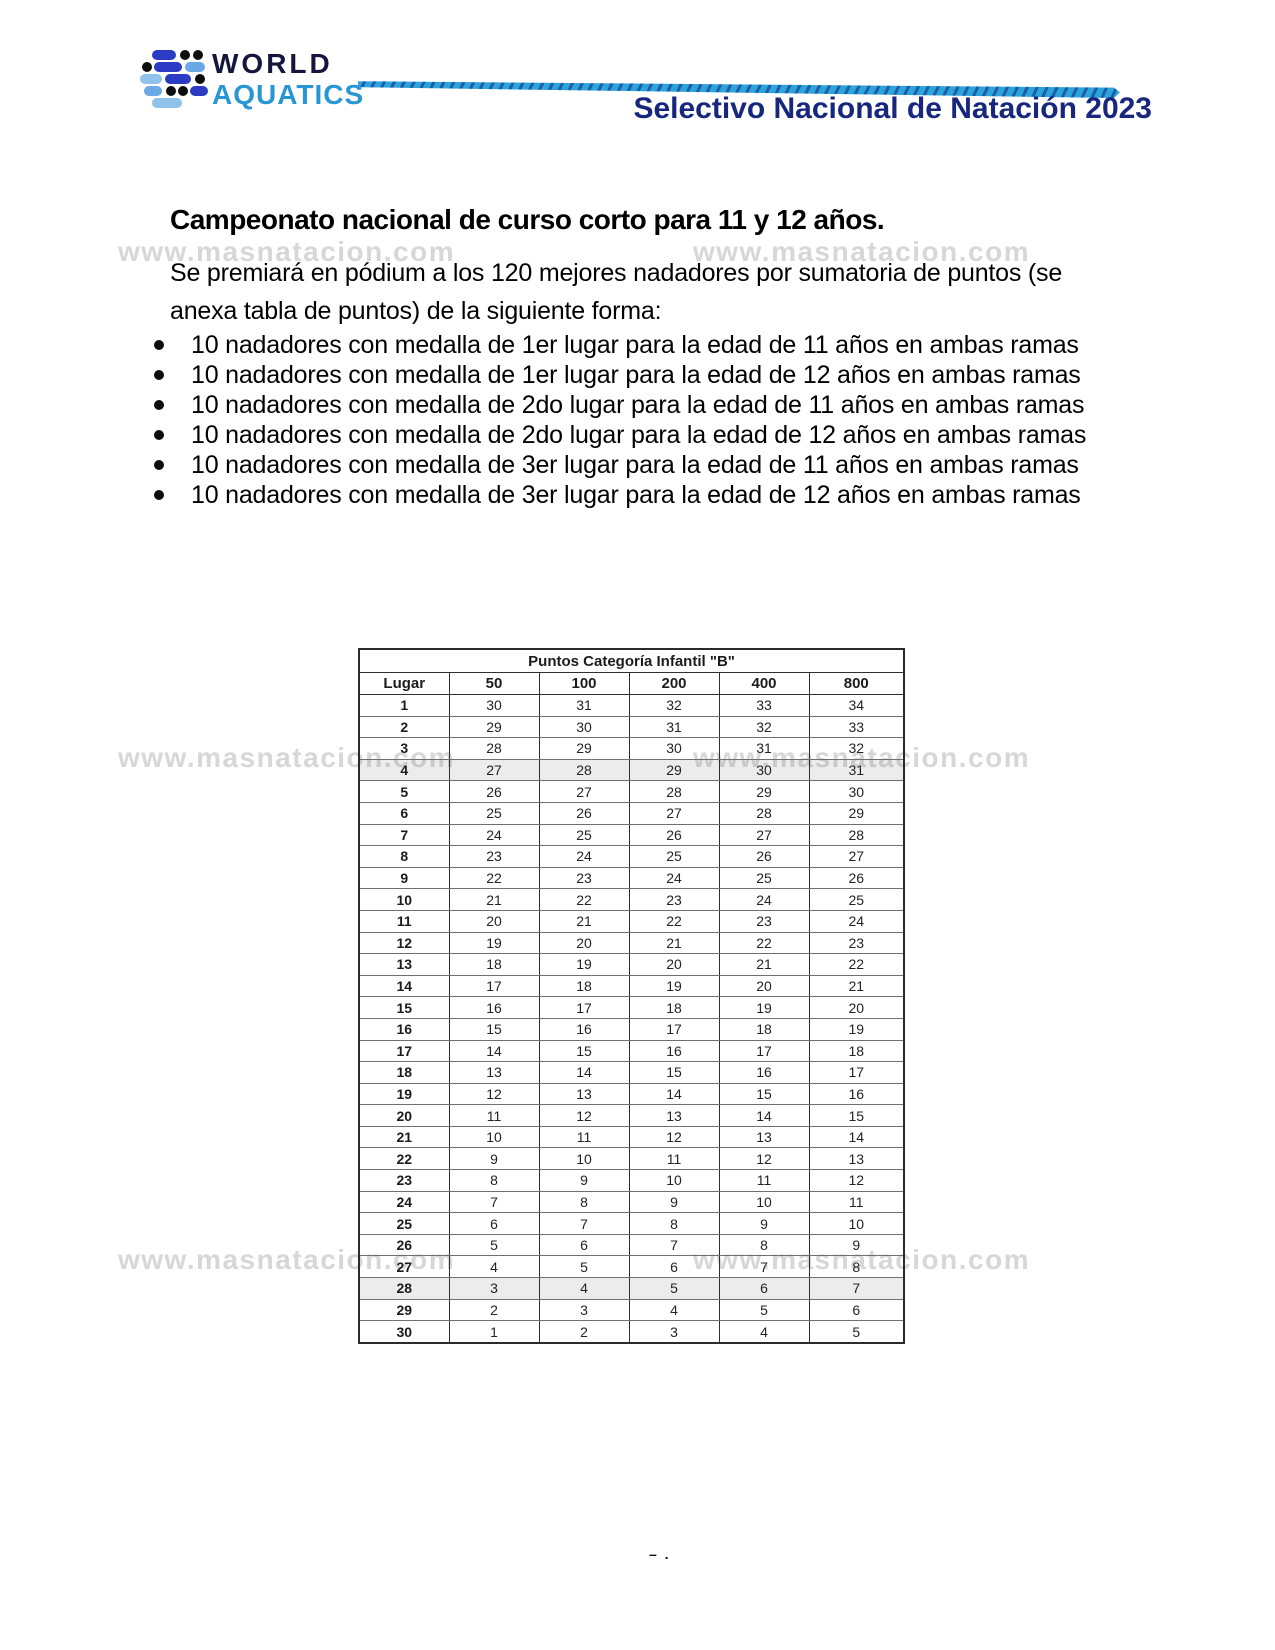 The image size is (1275, 1650). Describe the element at coordinates (862, 251) in the screenshot. I see `watermark-text: www.masnatacion.com` at that location.